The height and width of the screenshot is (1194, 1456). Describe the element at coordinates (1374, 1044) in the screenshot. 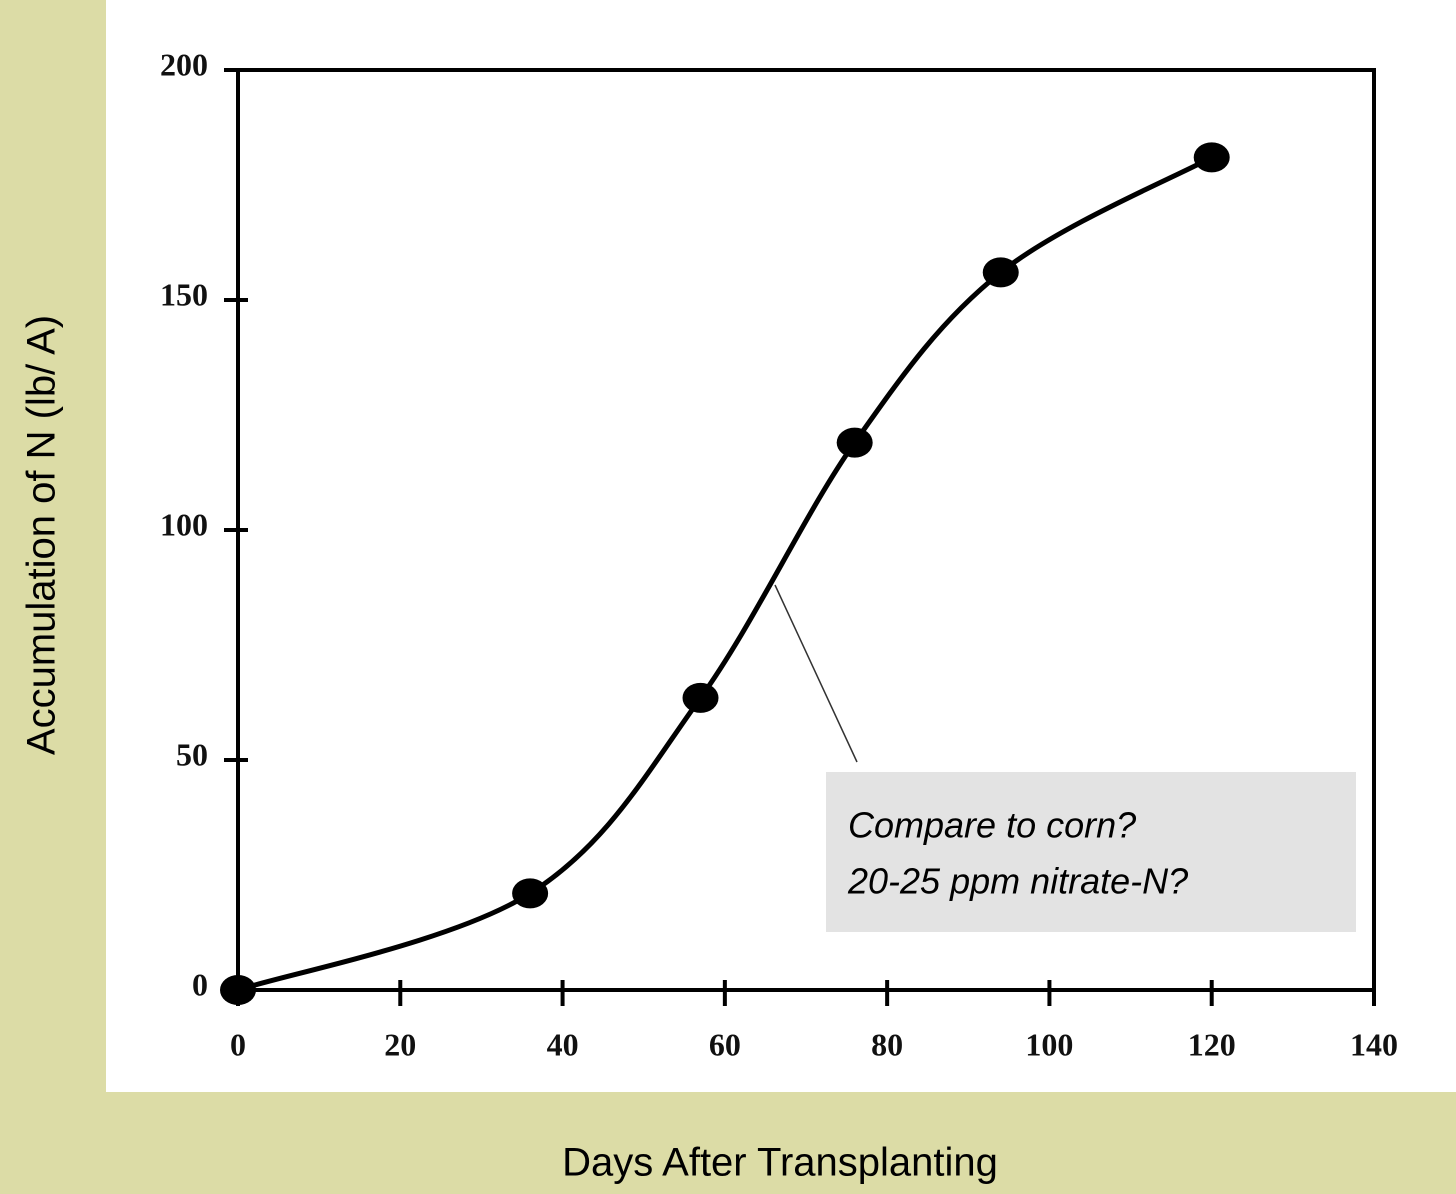

I see `x-tick-label: 140` at that location.